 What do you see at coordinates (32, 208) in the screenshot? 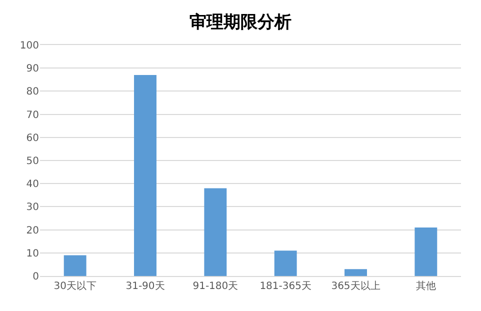
I see `y-tick-label: 30` at bounding box center [32, 208].